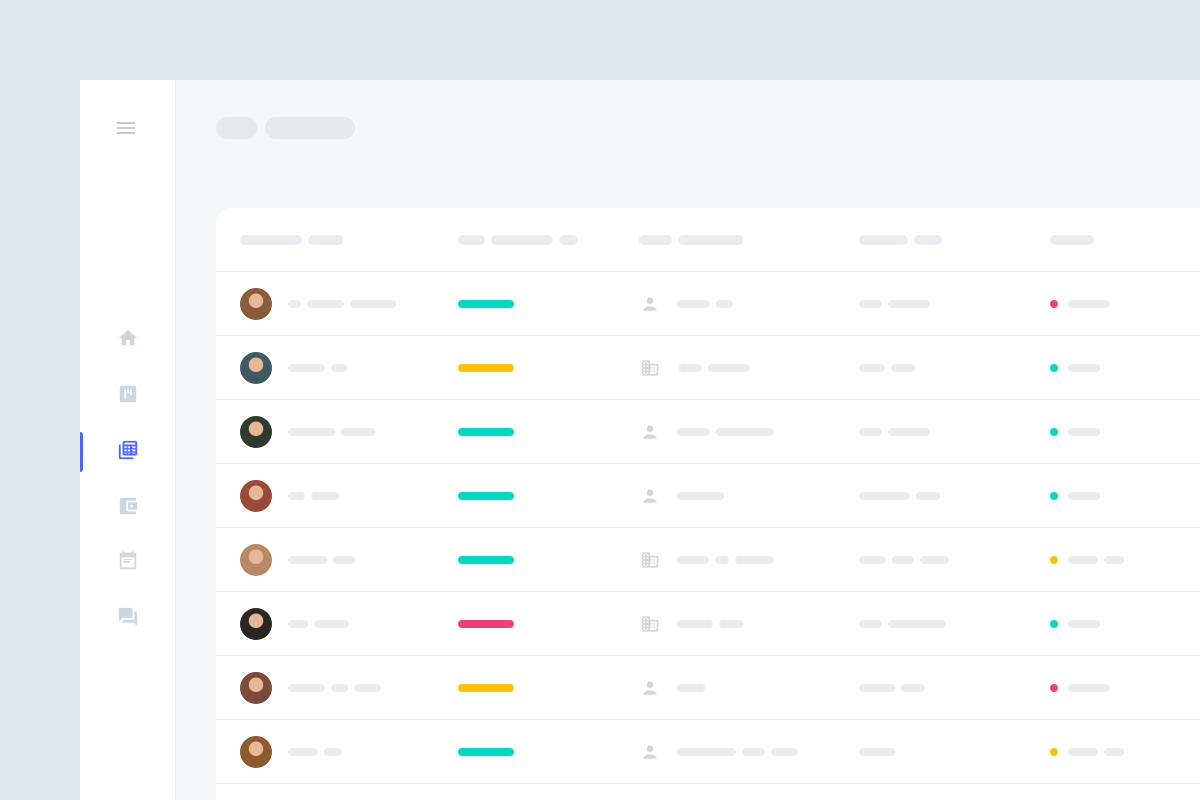 This screenshot has width=1200, height=800. I want to click on board-icon, so click(128, 396).